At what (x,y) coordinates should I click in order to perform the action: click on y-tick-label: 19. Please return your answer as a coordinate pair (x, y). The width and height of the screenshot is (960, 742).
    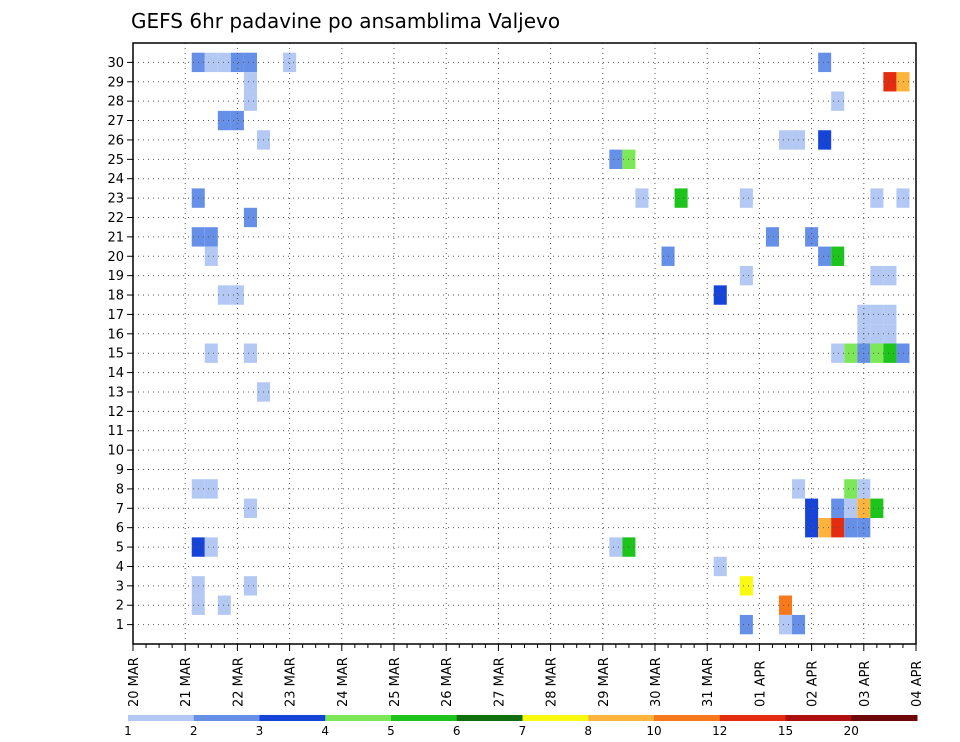
    Looking at the image, I should click on (115, 276).